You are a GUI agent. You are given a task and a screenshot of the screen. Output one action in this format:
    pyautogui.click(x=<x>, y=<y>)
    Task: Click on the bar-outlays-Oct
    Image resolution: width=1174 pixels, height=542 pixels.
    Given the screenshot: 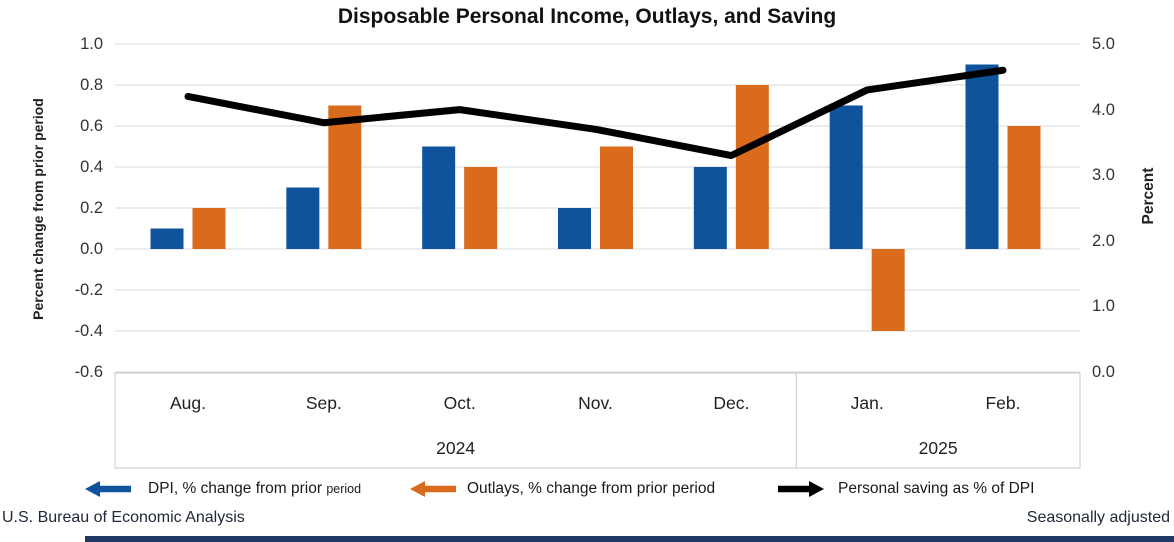 What is the action you would take?
    pyautogui.click(x=481, y=208)
    